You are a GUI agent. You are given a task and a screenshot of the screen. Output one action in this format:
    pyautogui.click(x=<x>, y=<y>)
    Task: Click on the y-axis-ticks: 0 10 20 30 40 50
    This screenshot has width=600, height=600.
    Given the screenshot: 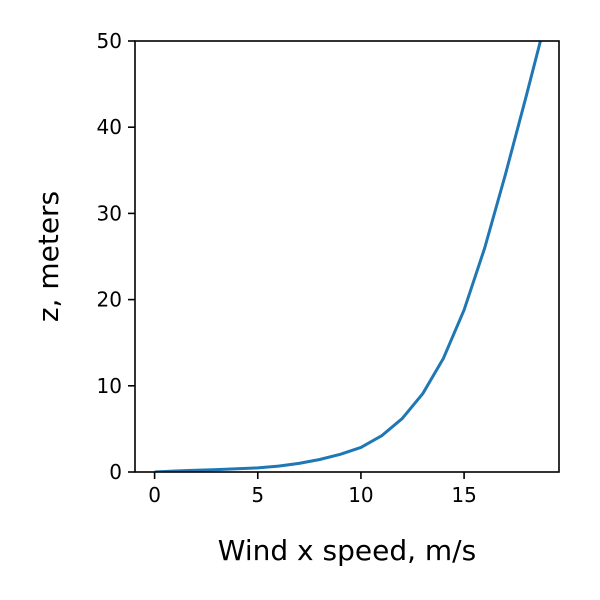 What is the action you would take?
    pyautogui.click(x=116, y=256)
    